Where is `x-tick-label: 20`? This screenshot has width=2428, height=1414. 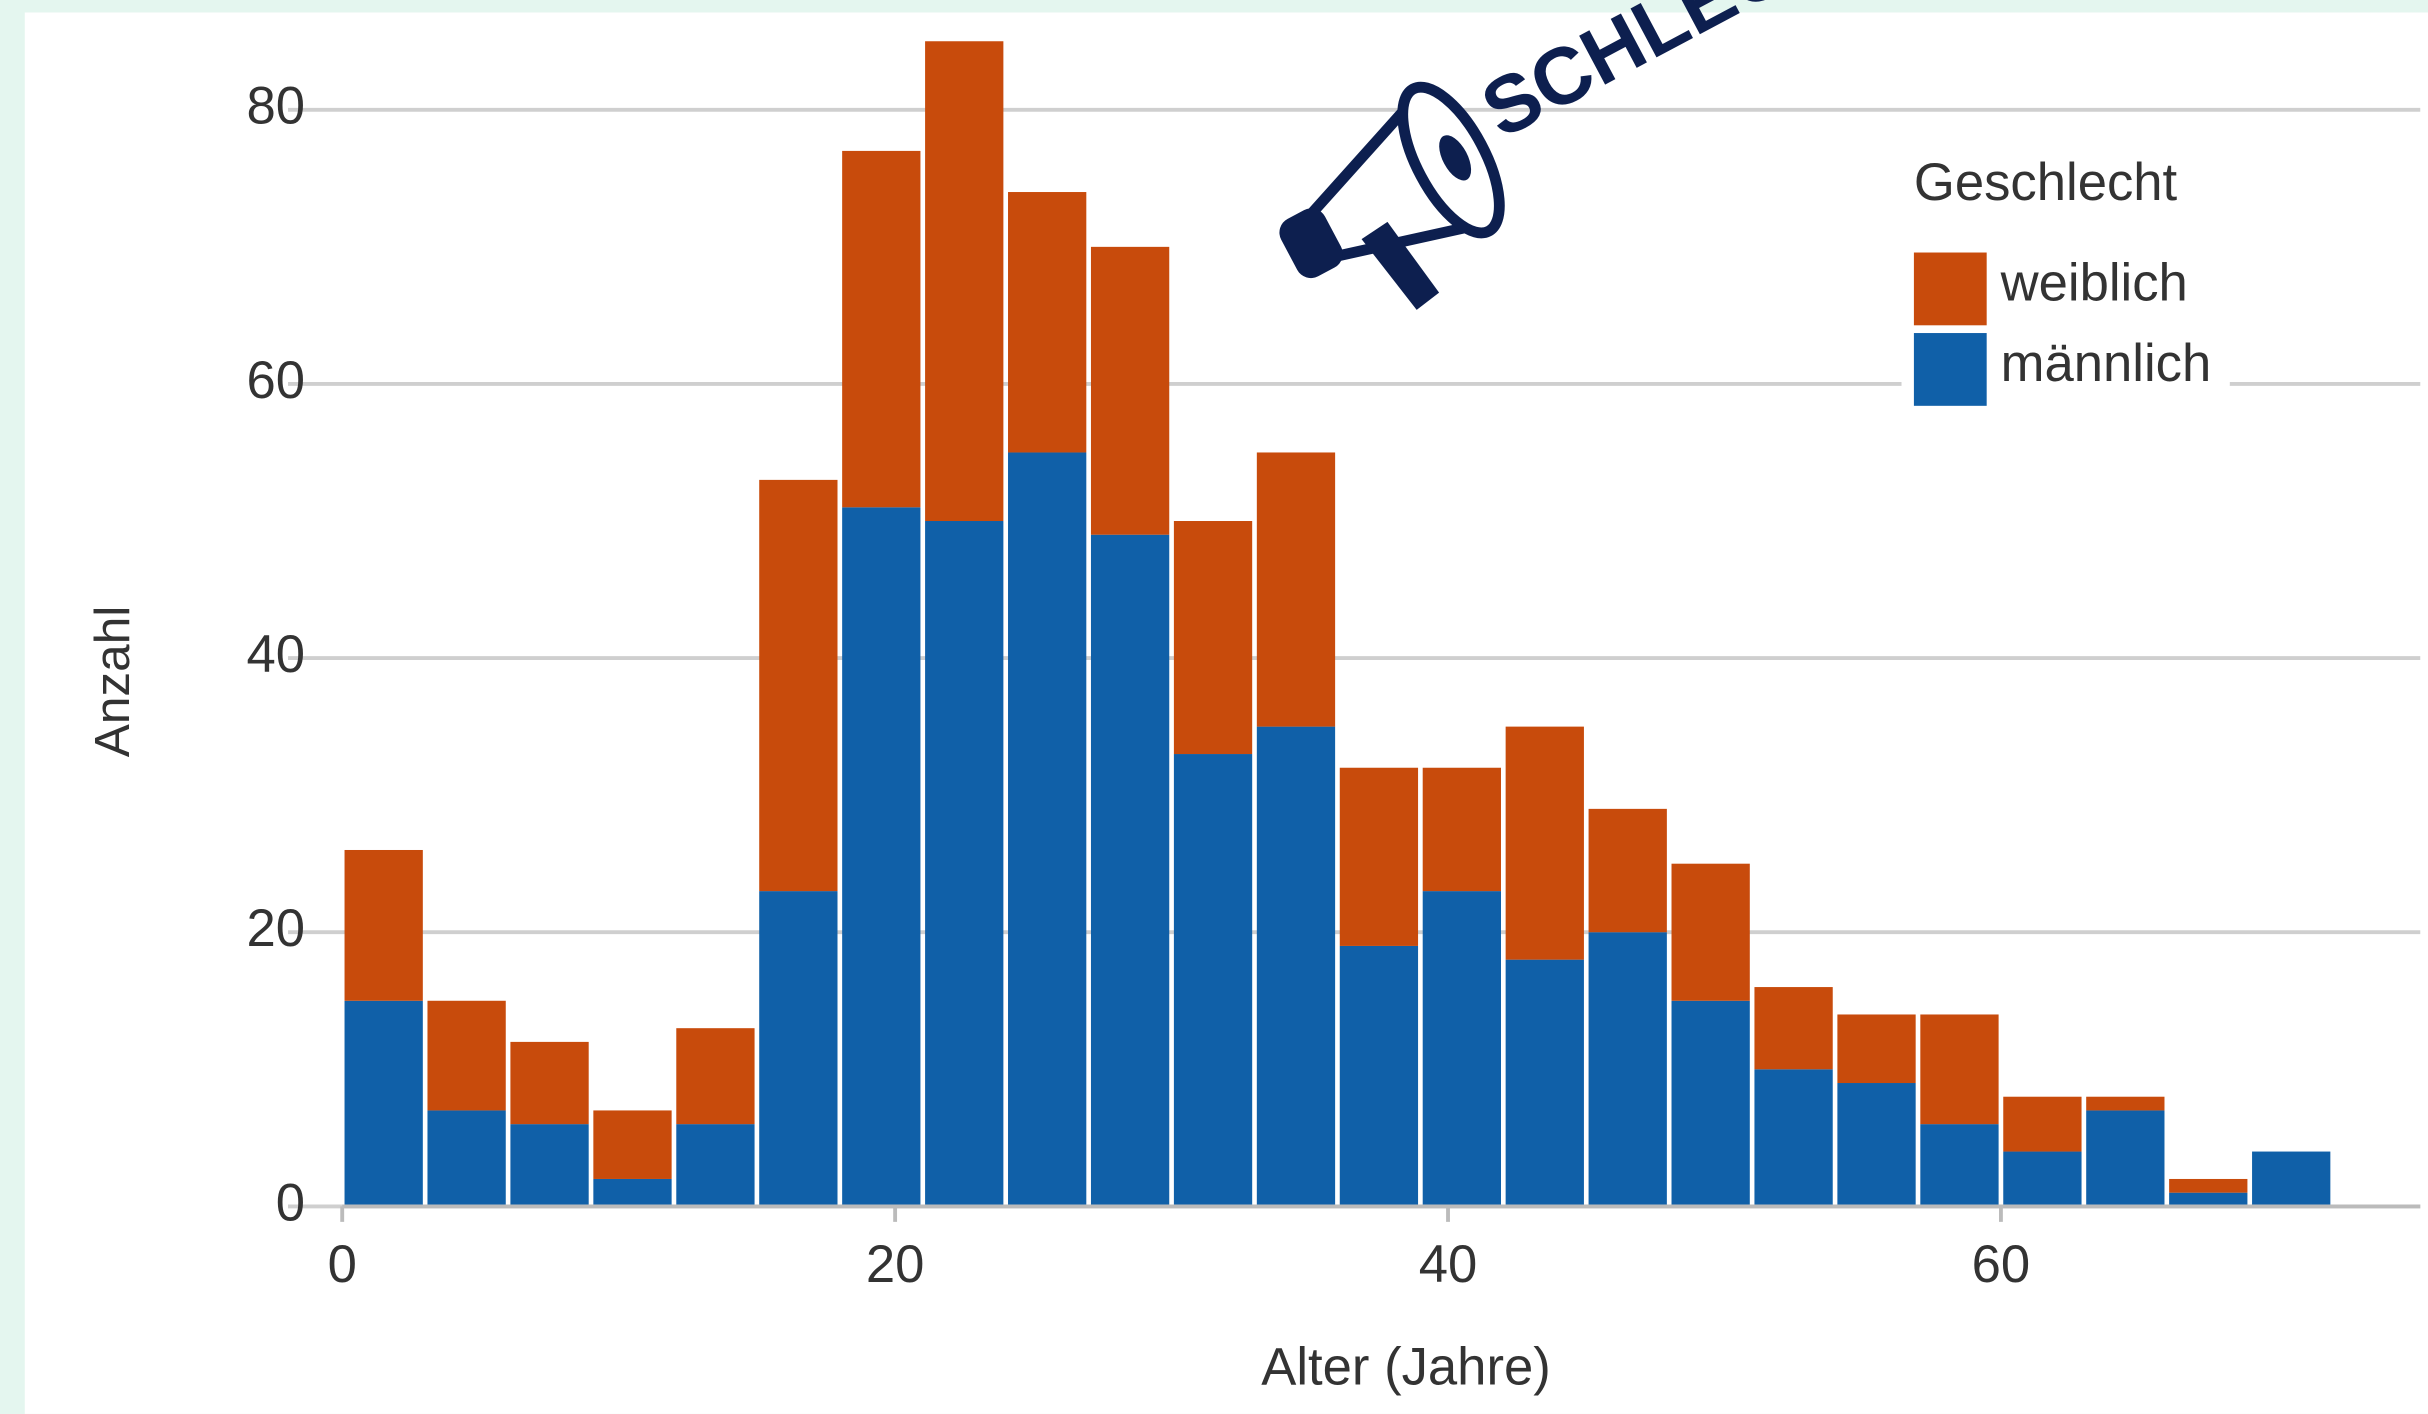
x-tick-label: 20 is located at coordinates (895, 1264).